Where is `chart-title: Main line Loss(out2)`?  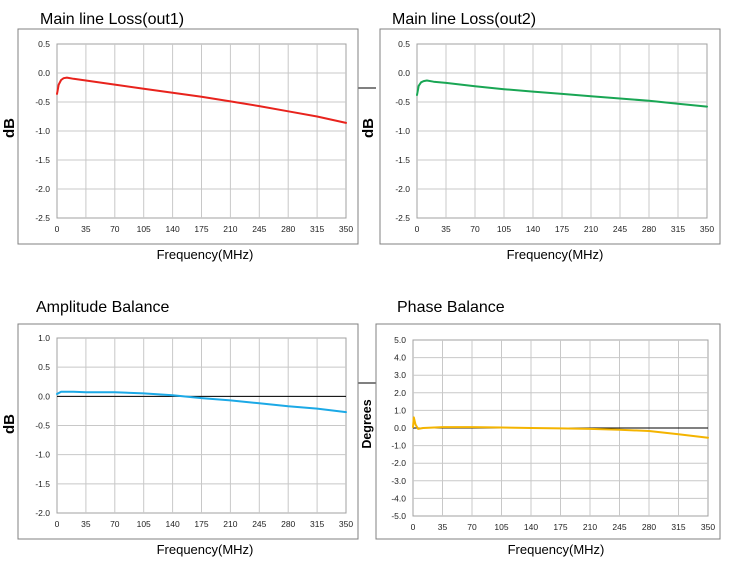
chart-title: Main line Loss(out2) is located at coordinates (464, 19).